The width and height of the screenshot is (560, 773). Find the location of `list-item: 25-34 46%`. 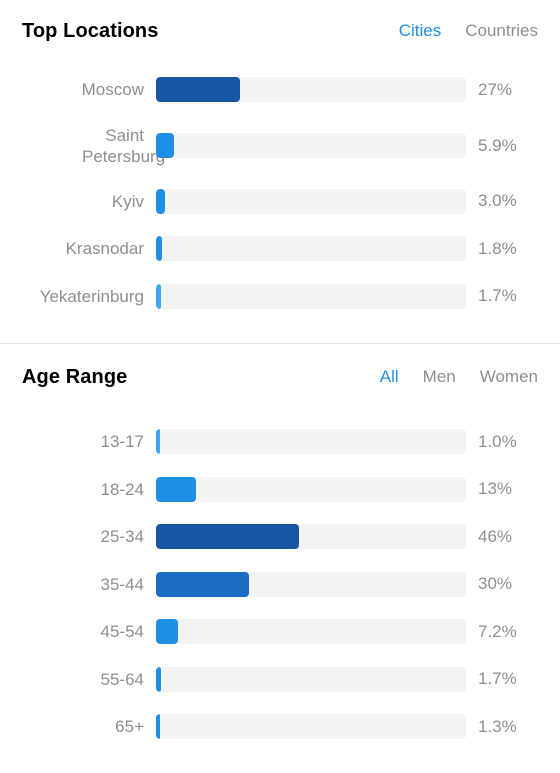

list-item: 25-34 46% is located at coordinates (280, 537).